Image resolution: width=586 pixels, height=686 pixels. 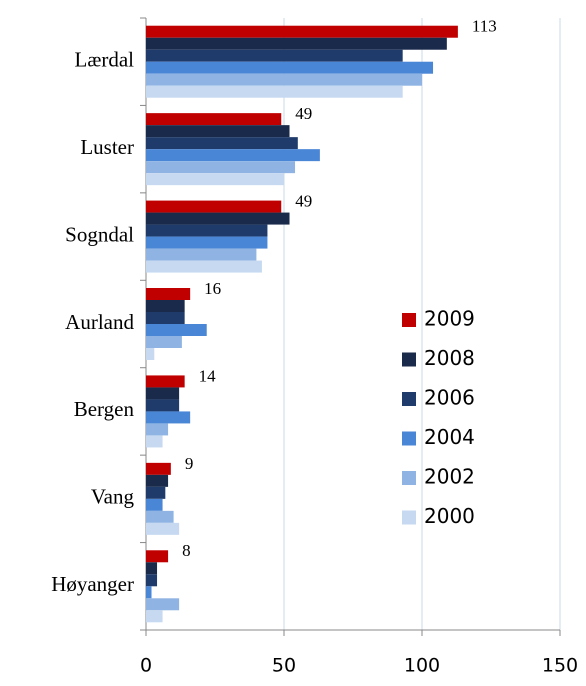 I want to click on legend-label: 2009, so click(x=449, y=319).